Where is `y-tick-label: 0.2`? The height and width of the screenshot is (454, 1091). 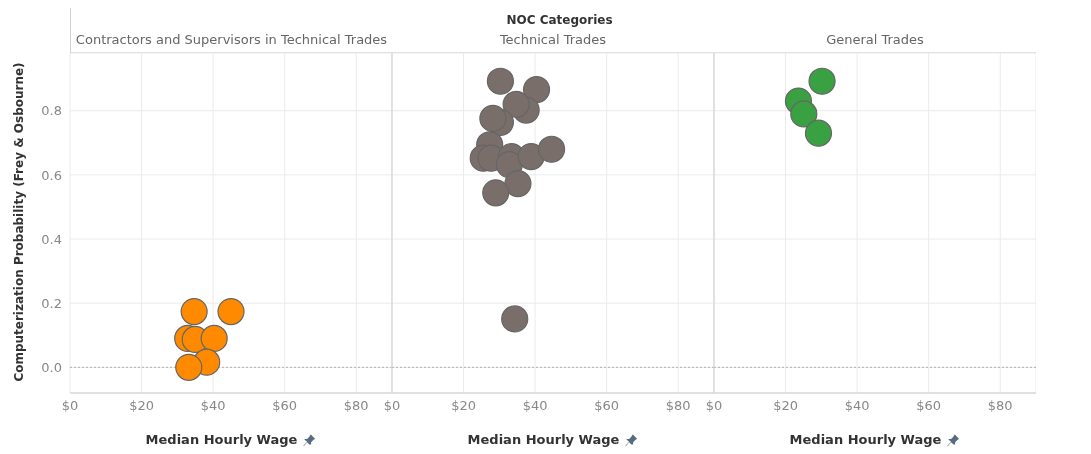
y-tick-label: 0.2 is located at coordinates (51, 303).